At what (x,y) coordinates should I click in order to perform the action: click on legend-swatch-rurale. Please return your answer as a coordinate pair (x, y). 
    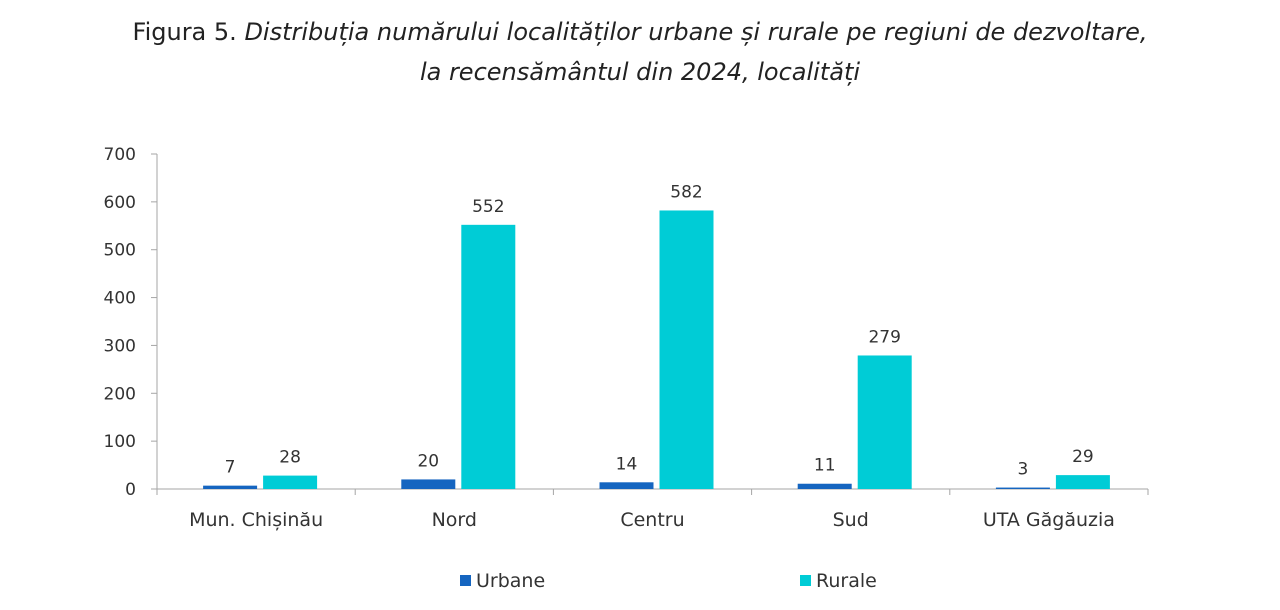
    Looking at the image, I should click on (805, 580).